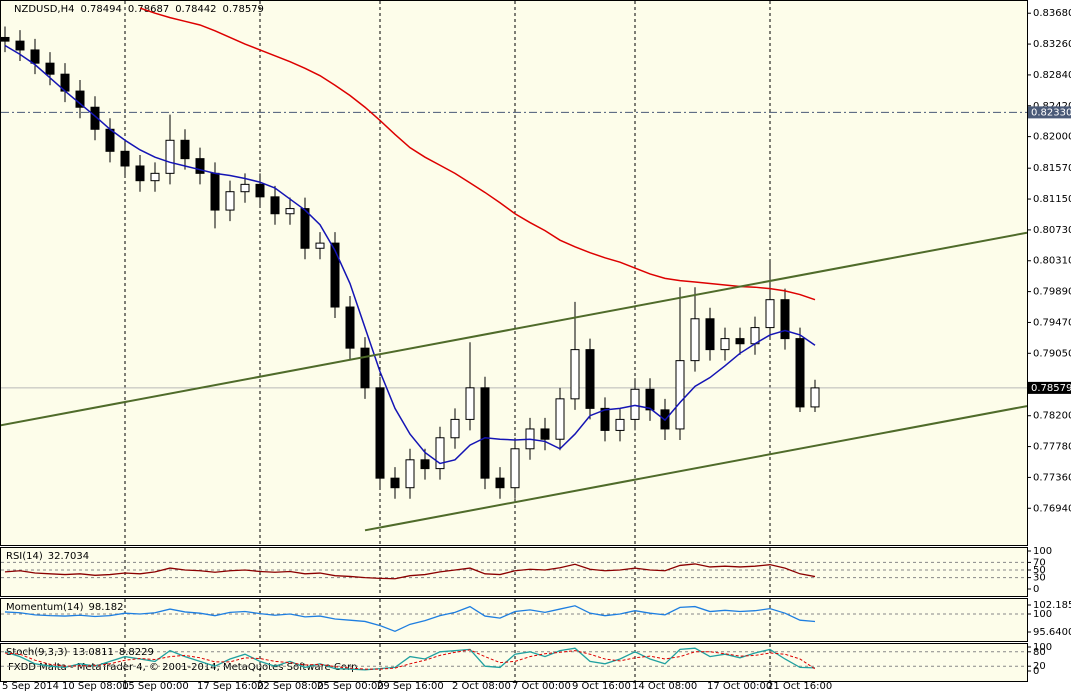 The height and width of the screenshot is (693, 1071). I want to click on y-tick-label: 0.77360, so click(1052, 477).